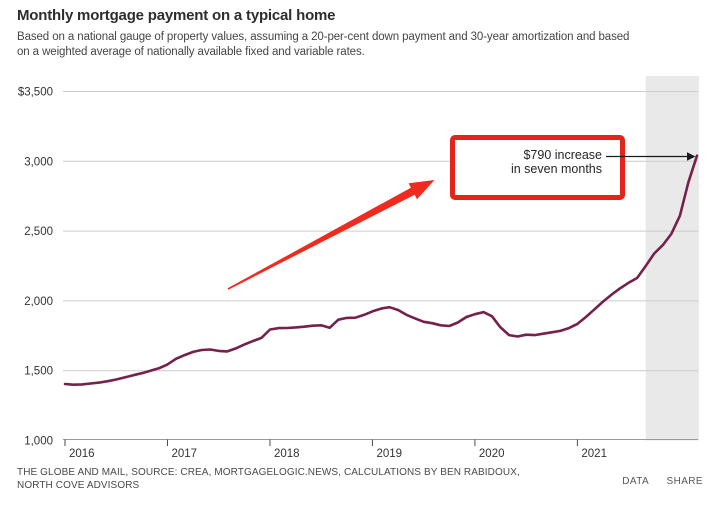  I want to click on data-button: DATA, so click(636, 481).